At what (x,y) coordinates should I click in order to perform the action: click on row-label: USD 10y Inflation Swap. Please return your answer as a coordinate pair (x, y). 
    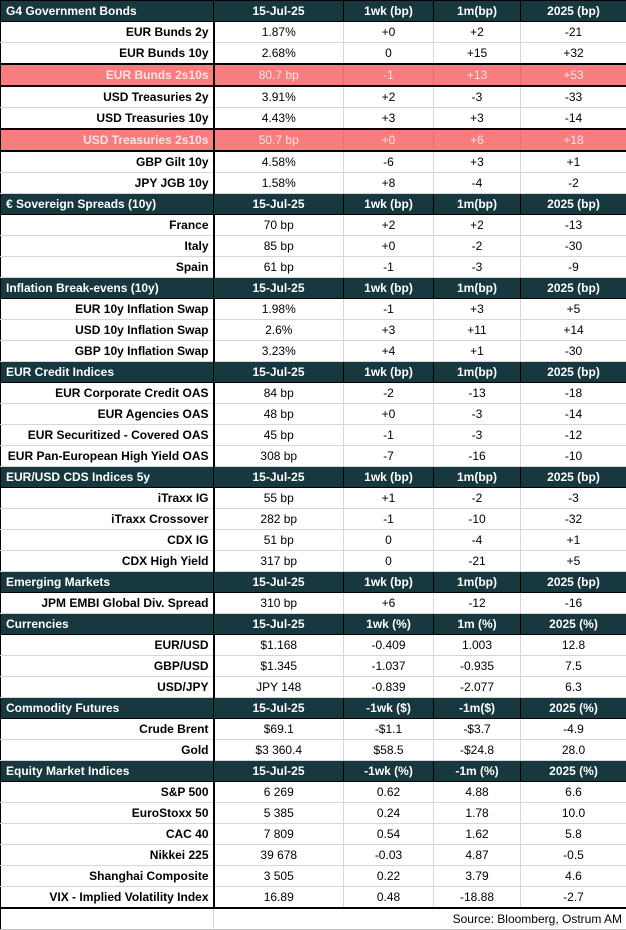
    Looking at the image, I should click on (107, 330).